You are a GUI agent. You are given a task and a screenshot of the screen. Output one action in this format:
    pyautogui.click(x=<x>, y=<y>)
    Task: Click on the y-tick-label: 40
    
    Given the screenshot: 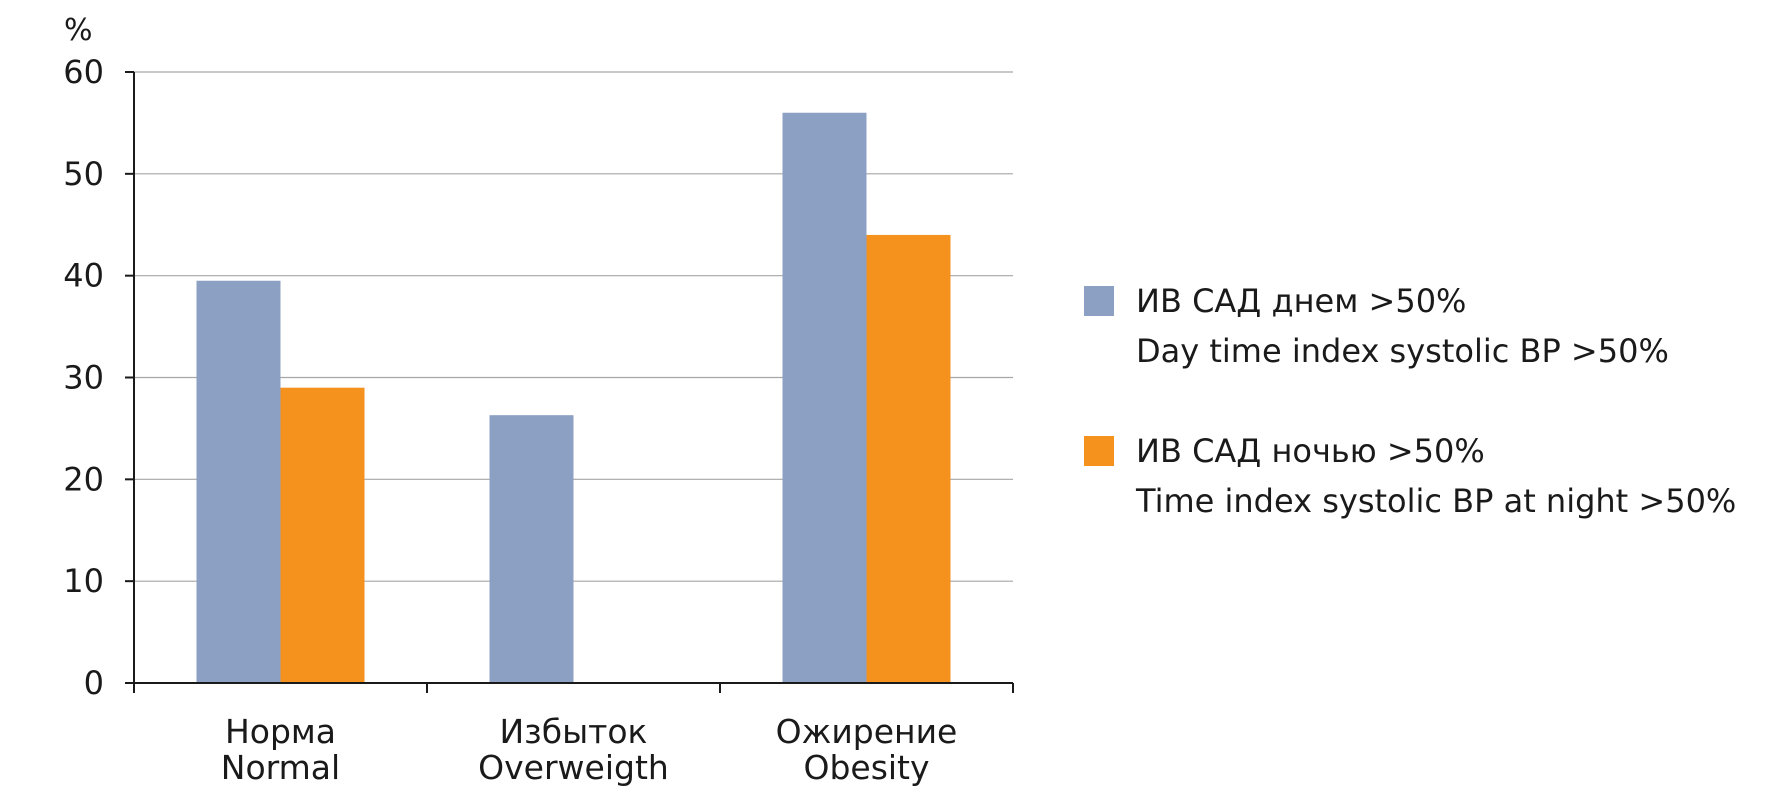 What is the action you would take?
    pyautogui.click(x=83, y=276)
    